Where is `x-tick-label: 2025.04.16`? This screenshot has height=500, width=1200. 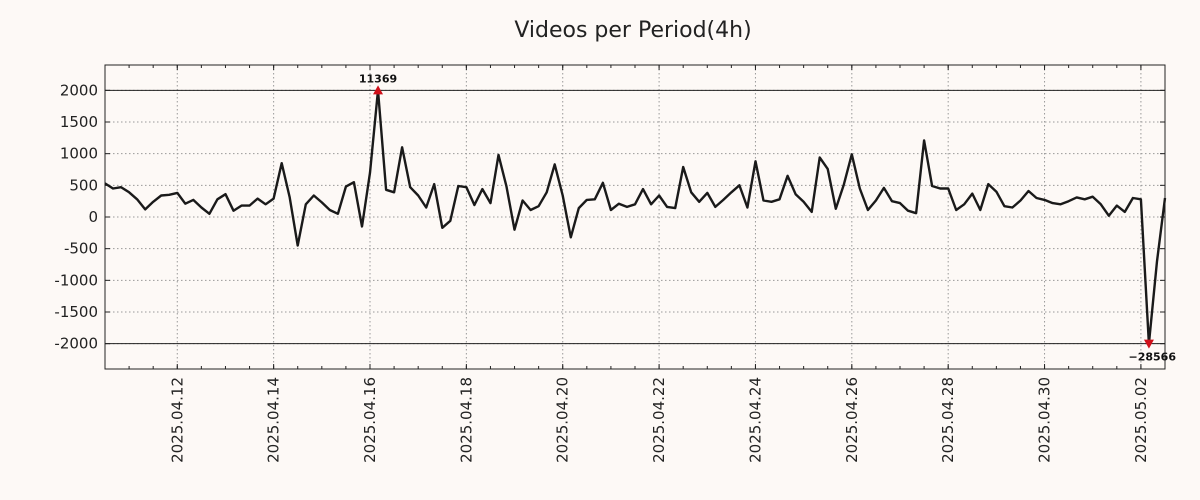
x-tick-label: 2025.04.16 is located at coordinates (370, 420).